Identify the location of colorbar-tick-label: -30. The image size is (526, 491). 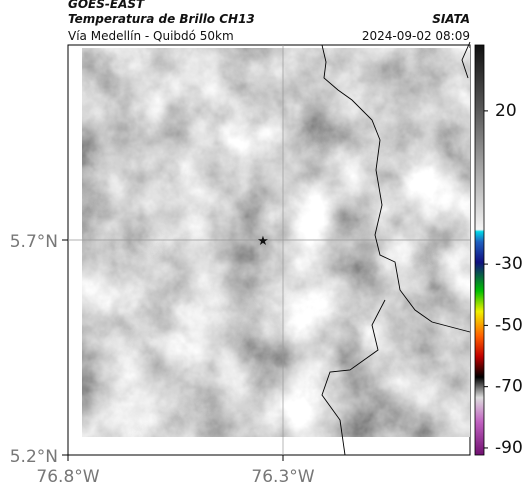
(509, 264).